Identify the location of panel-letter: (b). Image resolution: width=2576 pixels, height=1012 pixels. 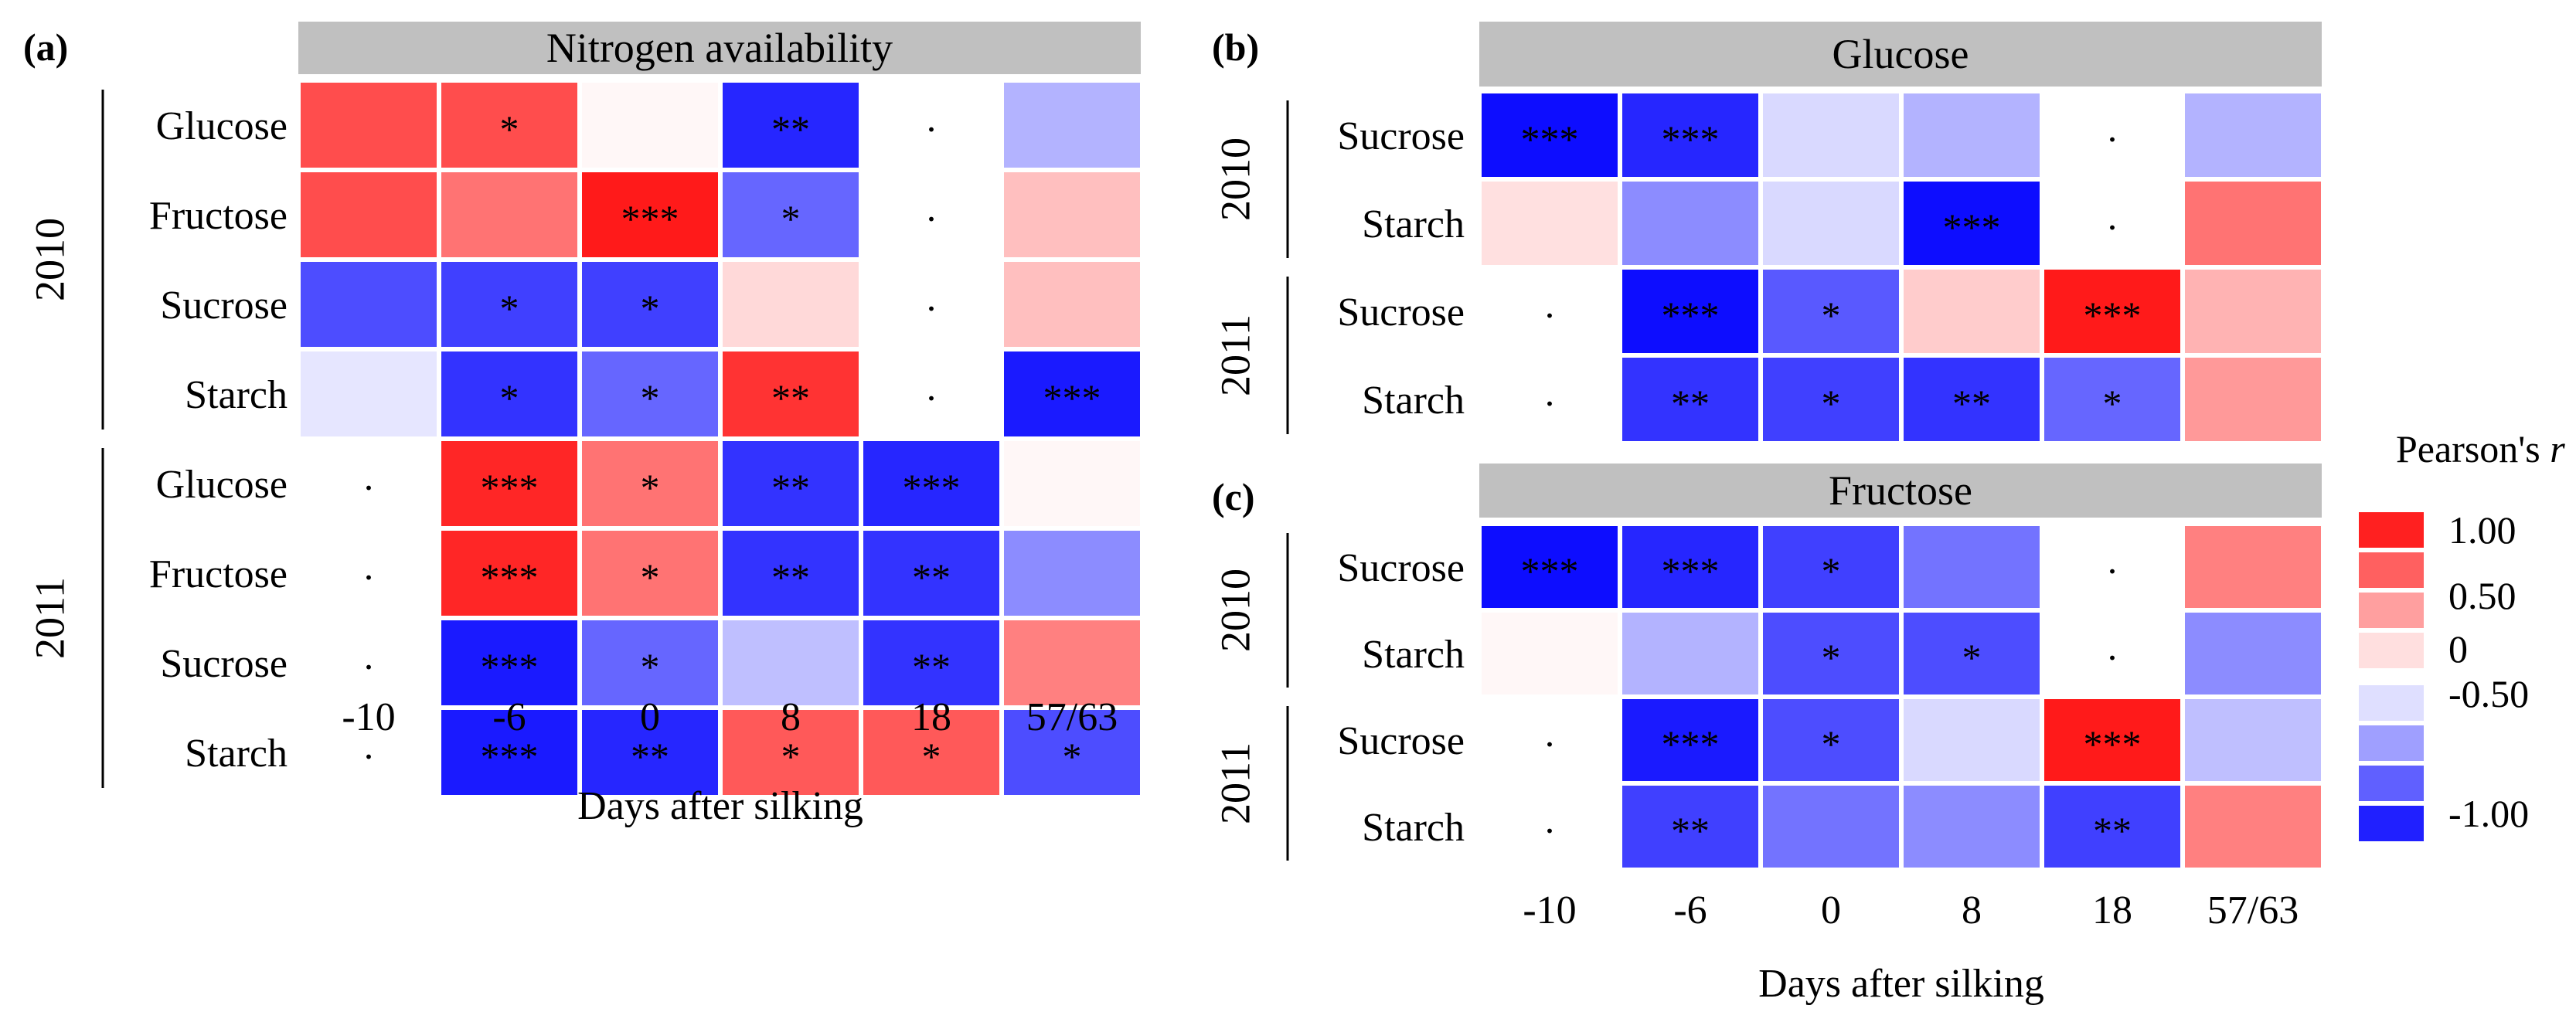
(1235, 47).